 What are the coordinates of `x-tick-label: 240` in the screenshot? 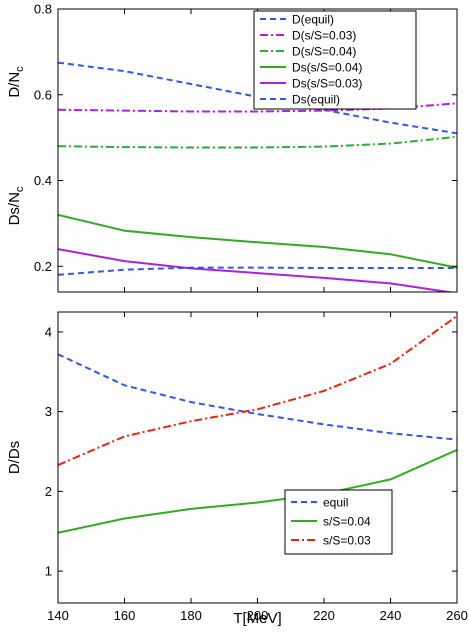 It's located at (391, 615).